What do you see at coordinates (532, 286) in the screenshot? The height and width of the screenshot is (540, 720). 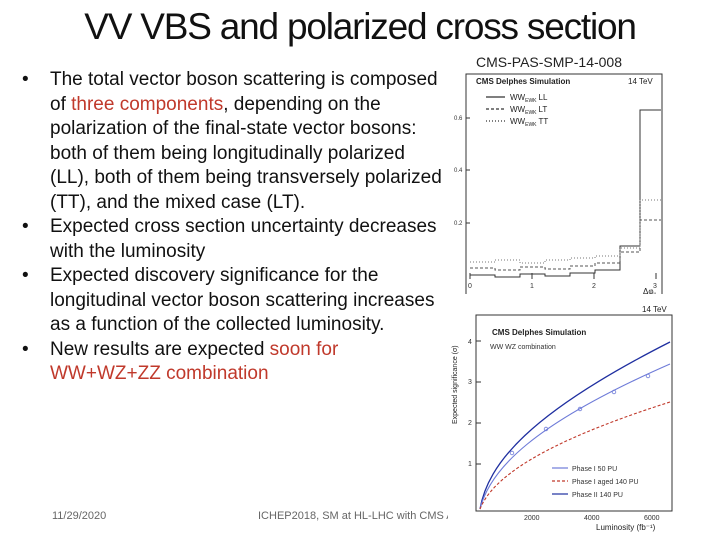 I see `x-tick-label: 1` at bounding box center [532, 286].